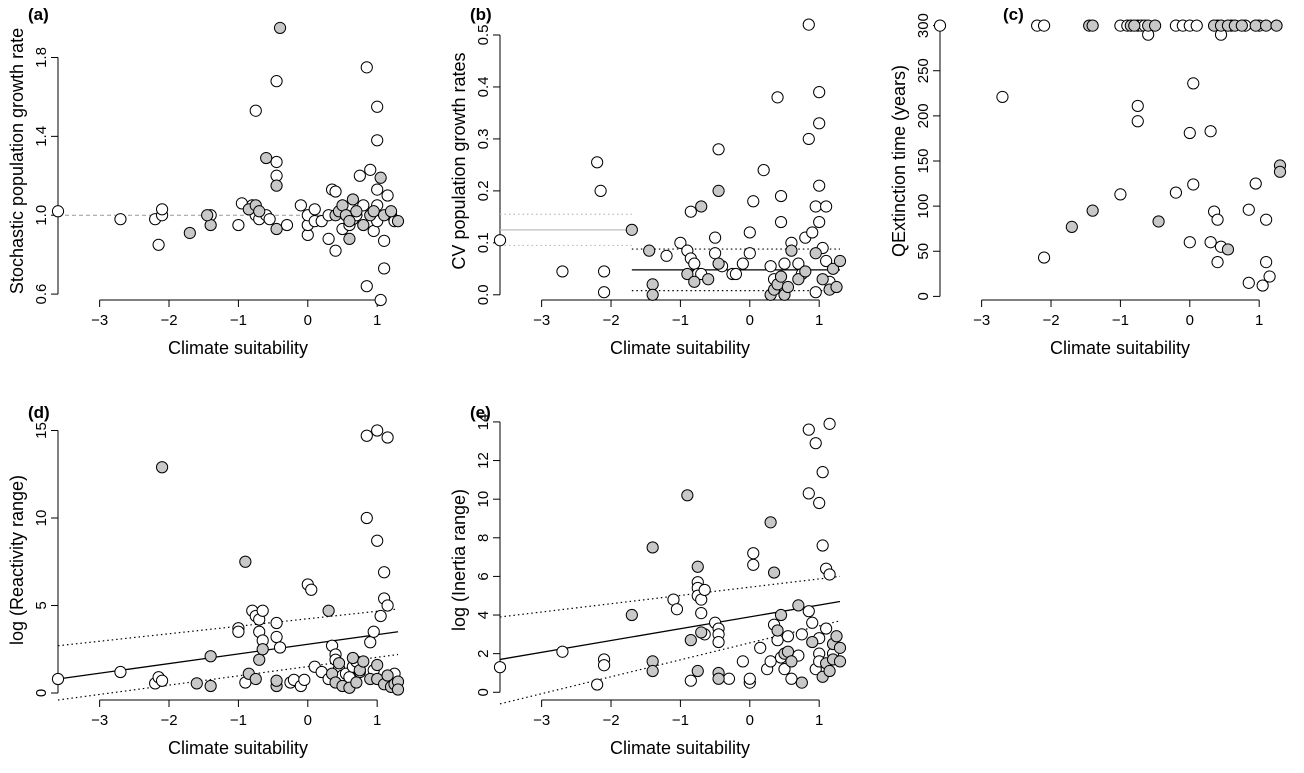  Describe the element at coordinates (41, 605) in the screenshot. I see `y-tick-label: 5` at that location.